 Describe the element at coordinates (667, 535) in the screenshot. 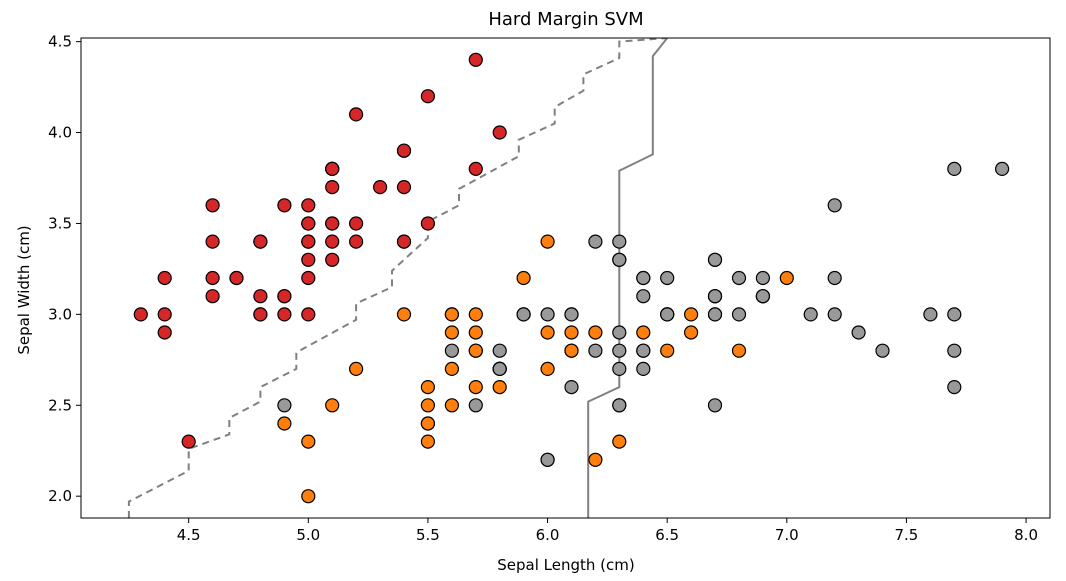

I see `x-tick-label: 6.5` at that location.